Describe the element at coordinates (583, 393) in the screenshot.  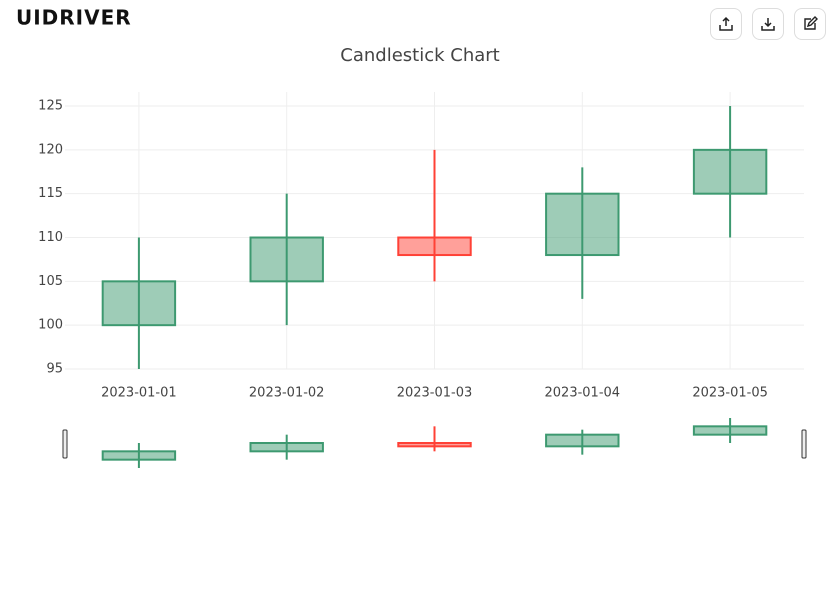
I see `x-tick-label: 2023-01-04` at that location.